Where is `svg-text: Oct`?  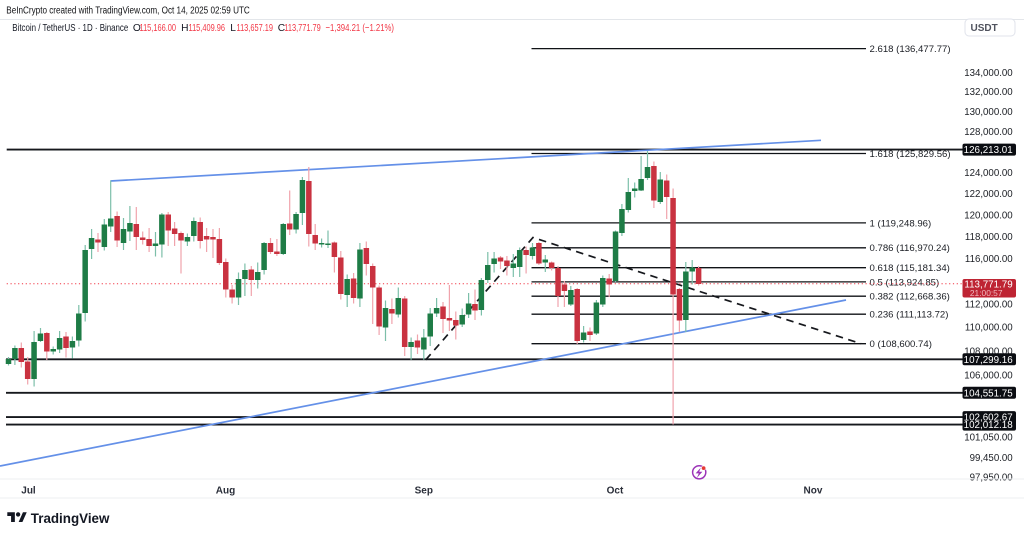
svg-text: Oct is located at coordinates (615, 491).